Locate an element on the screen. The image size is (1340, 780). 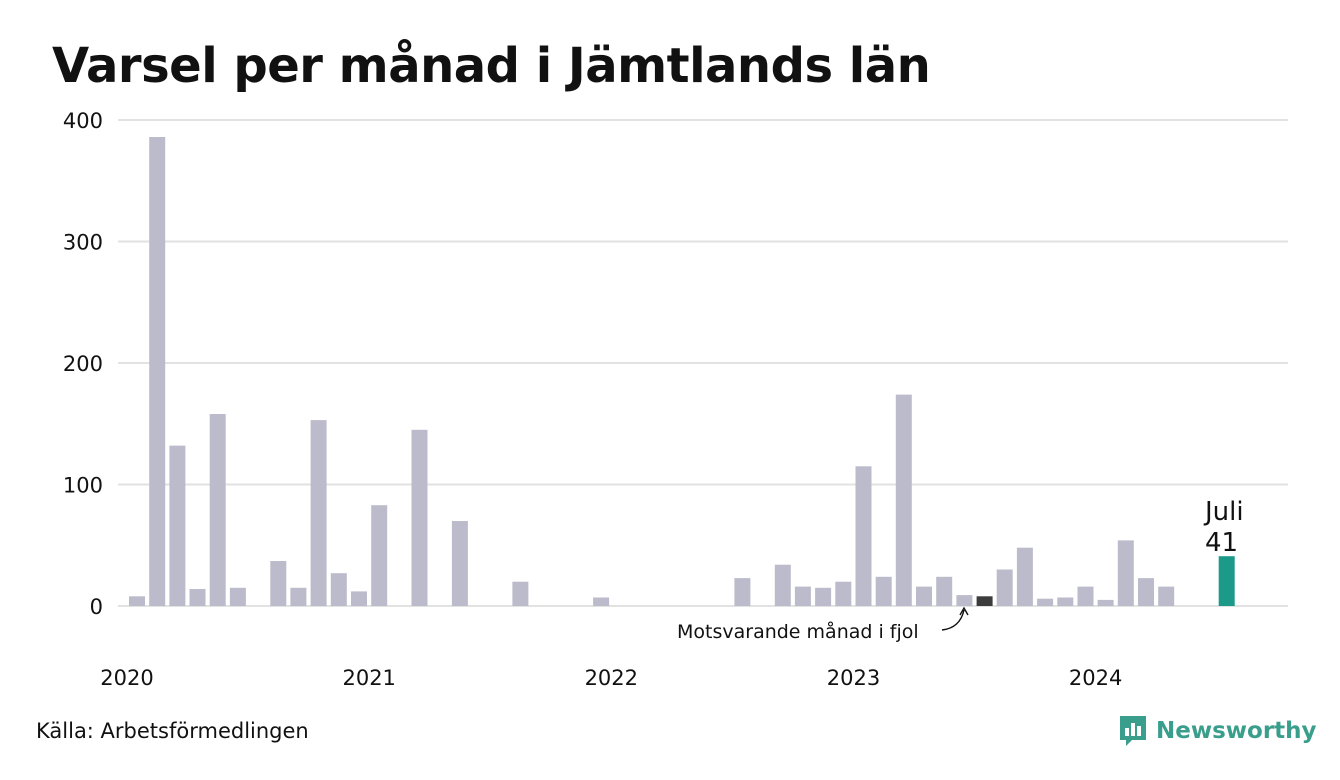
annotation-arrow-head is located at coordinates (964, 611).